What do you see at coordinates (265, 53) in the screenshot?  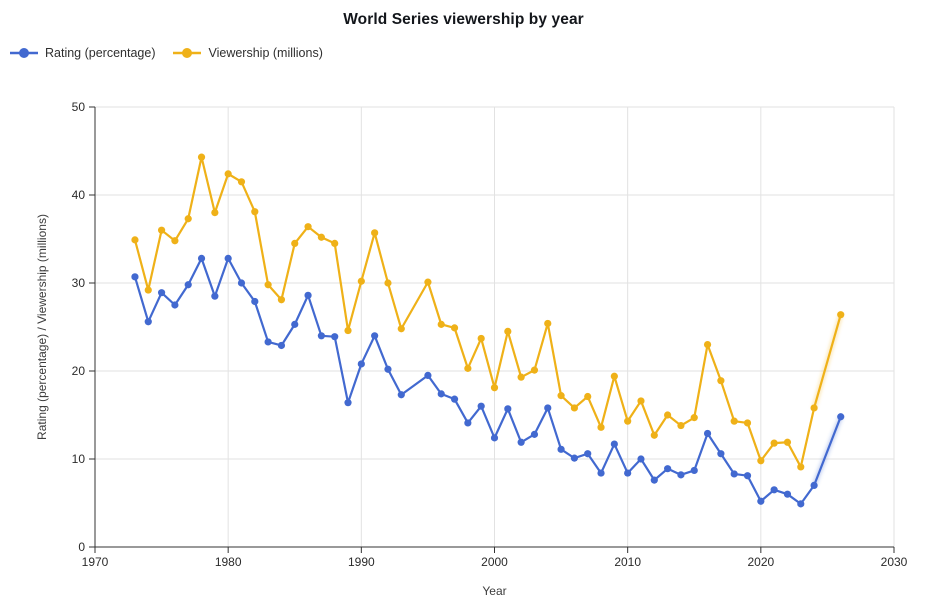 I see `legend-item-label: Viewership (millions)` at bounding box center [265, 53].